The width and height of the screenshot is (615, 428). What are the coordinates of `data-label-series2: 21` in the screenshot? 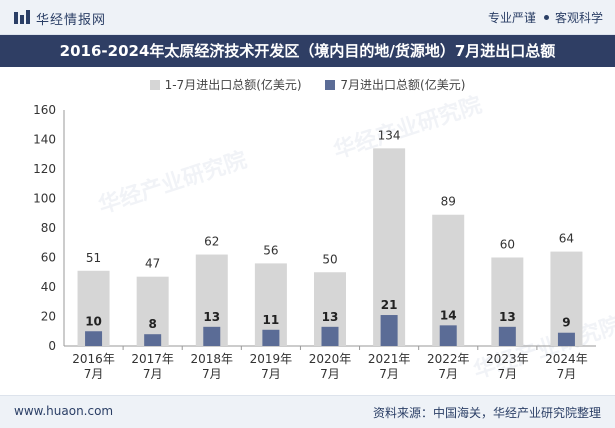 It's located at (389, 305).